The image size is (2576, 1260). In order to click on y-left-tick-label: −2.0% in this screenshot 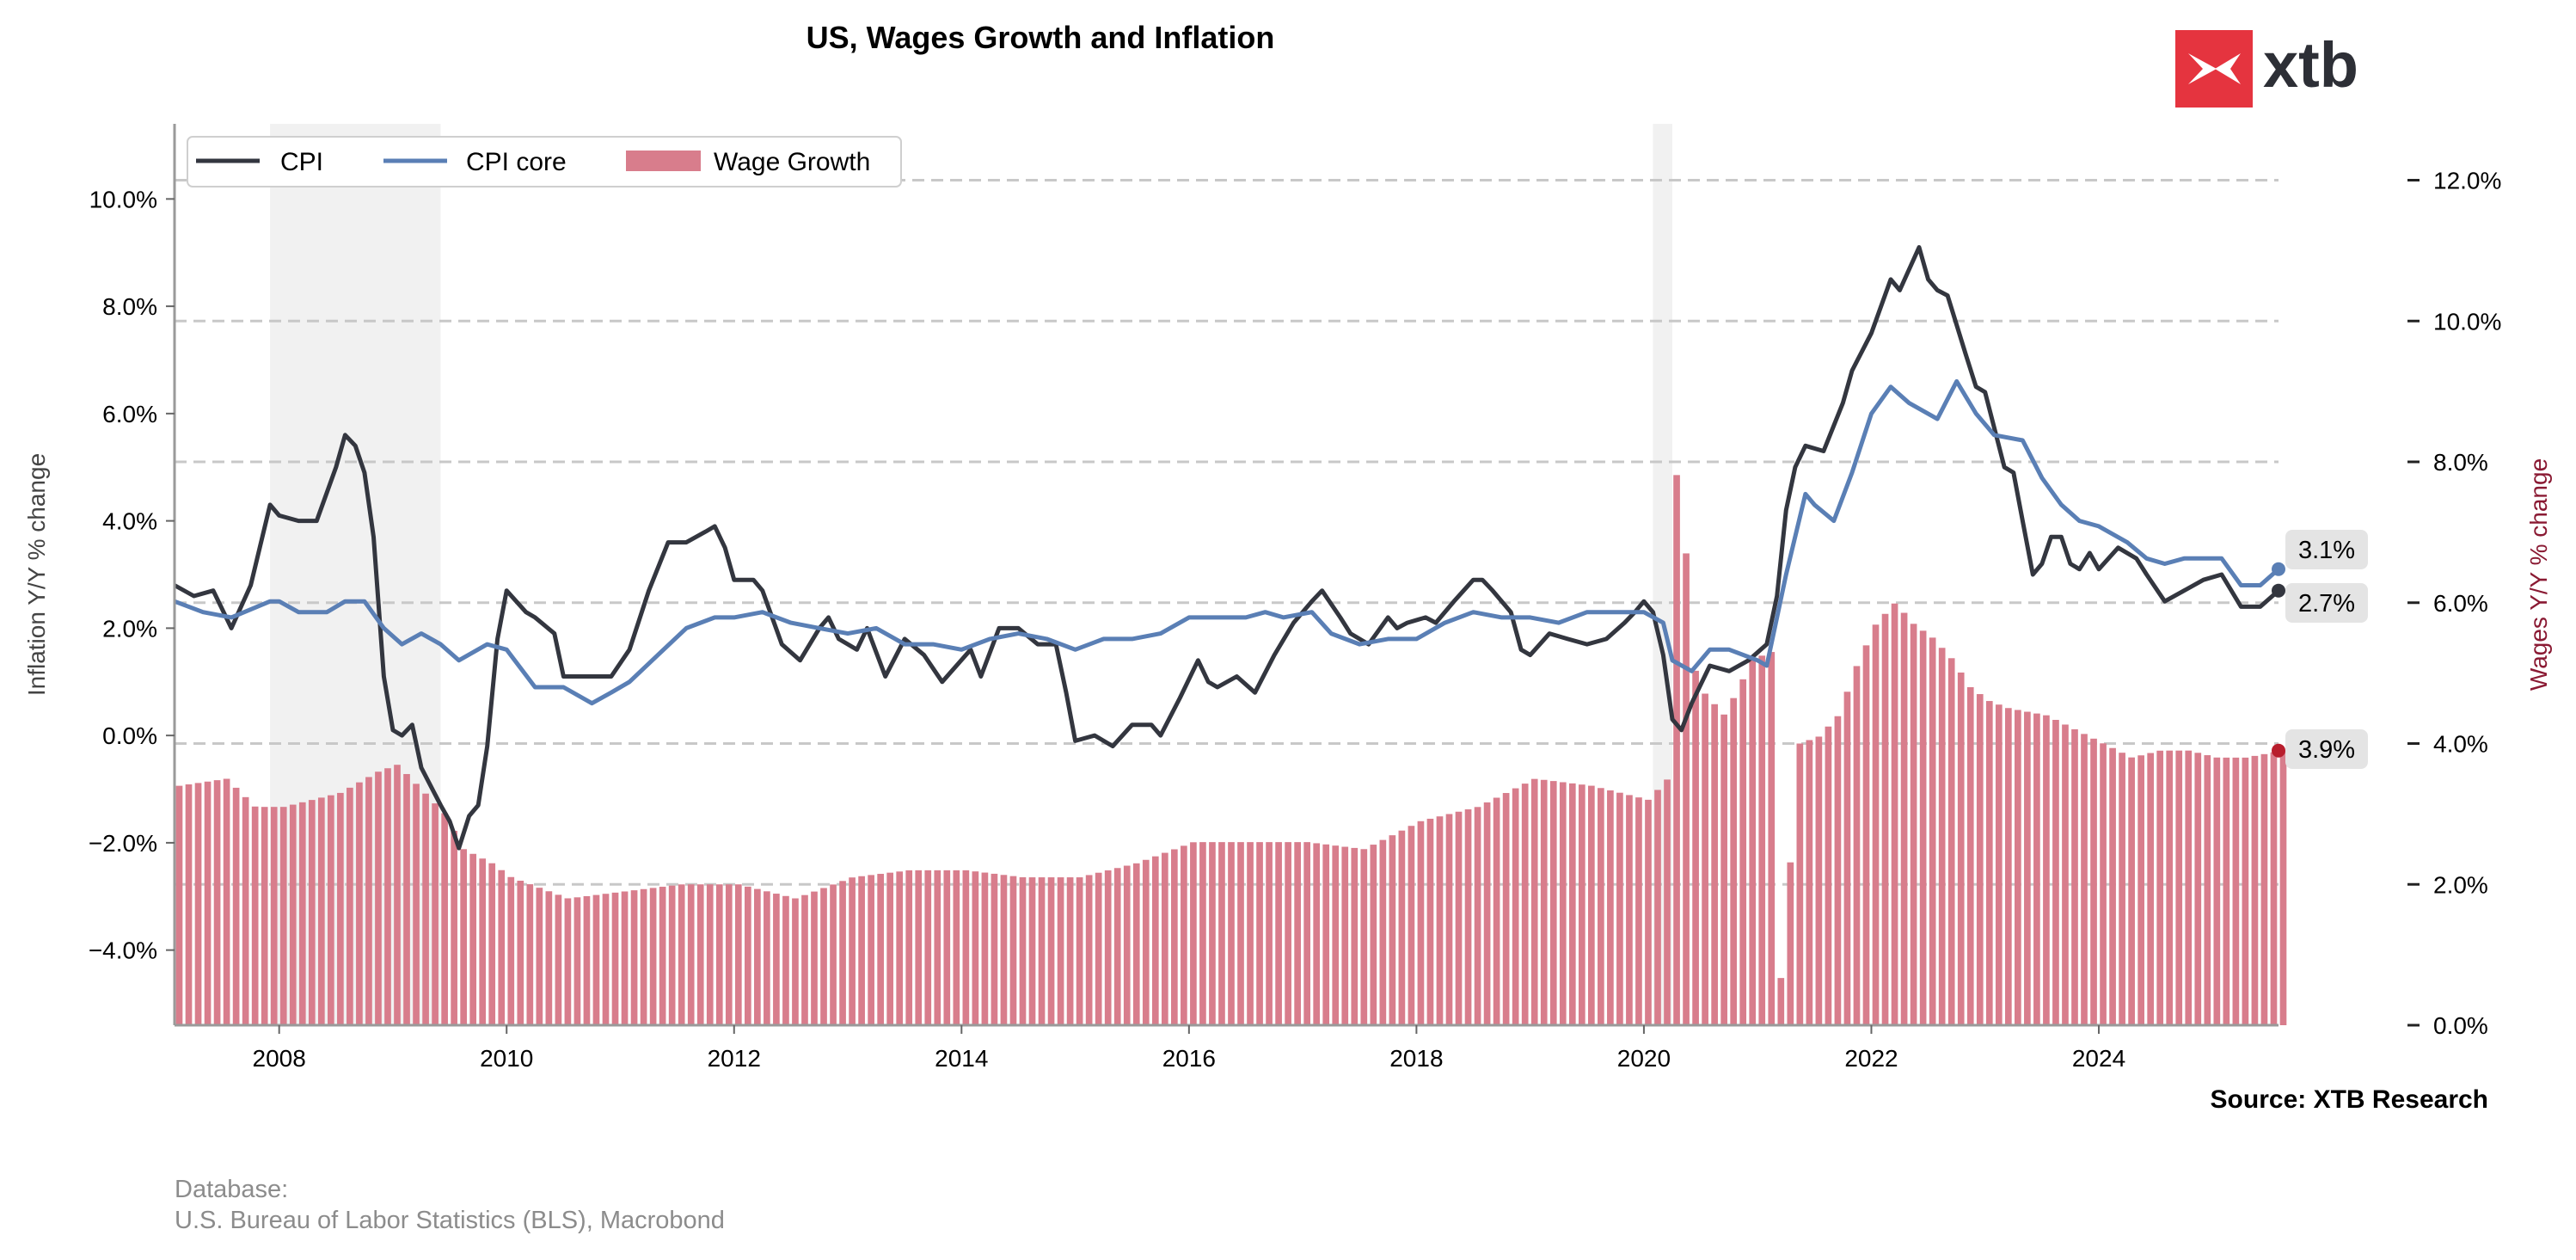, I will do `click(123, 844)`.